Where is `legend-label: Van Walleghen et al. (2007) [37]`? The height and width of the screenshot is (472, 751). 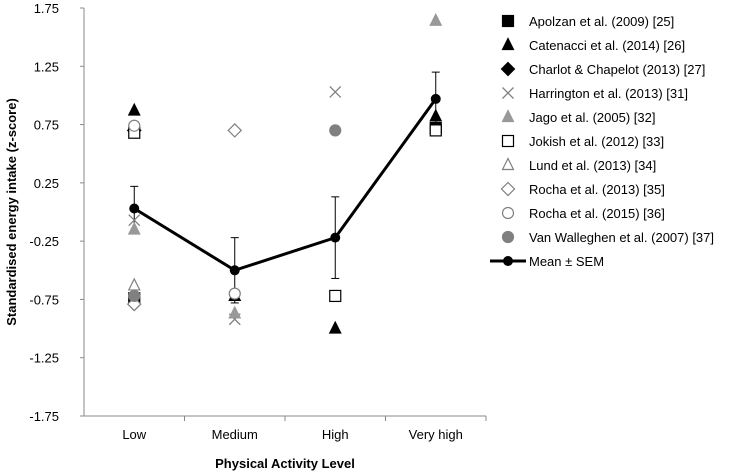 legend-label: Van Walleghen et al. (2007) [37] is located at coordinates (621, 237).